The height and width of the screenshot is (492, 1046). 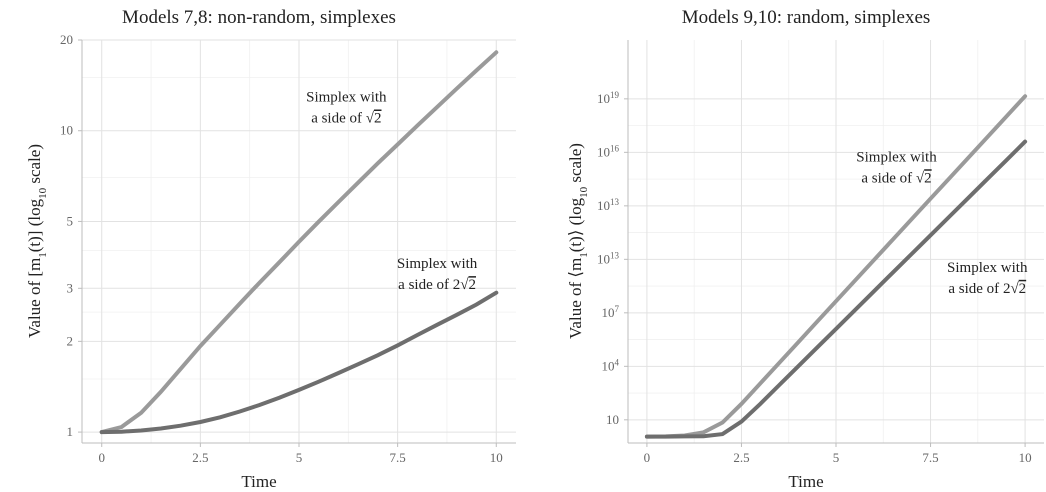 I want to click on left-x-tick-label: 2.5, so click(x=200, y=457).